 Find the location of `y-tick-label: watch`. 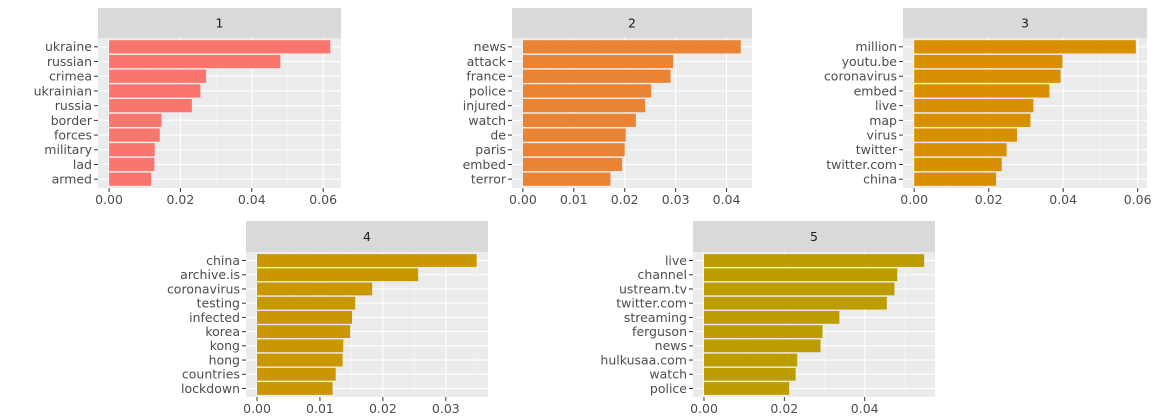

y-tick-label: watch is located at coordinates (668, 374).